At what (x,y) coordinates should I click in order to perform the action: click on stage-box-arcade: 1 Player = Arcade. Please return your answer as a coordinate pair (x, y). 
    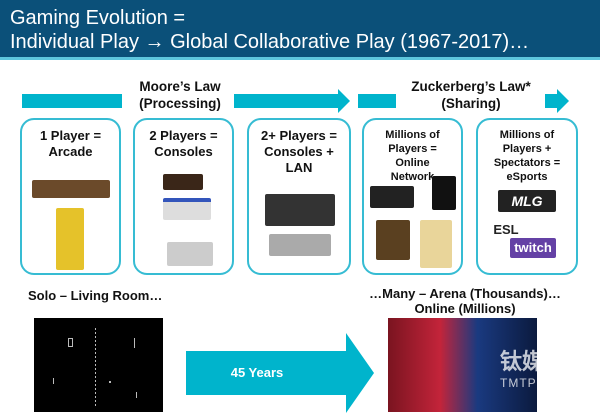
    Looking at the image, I should click on (70, 196).